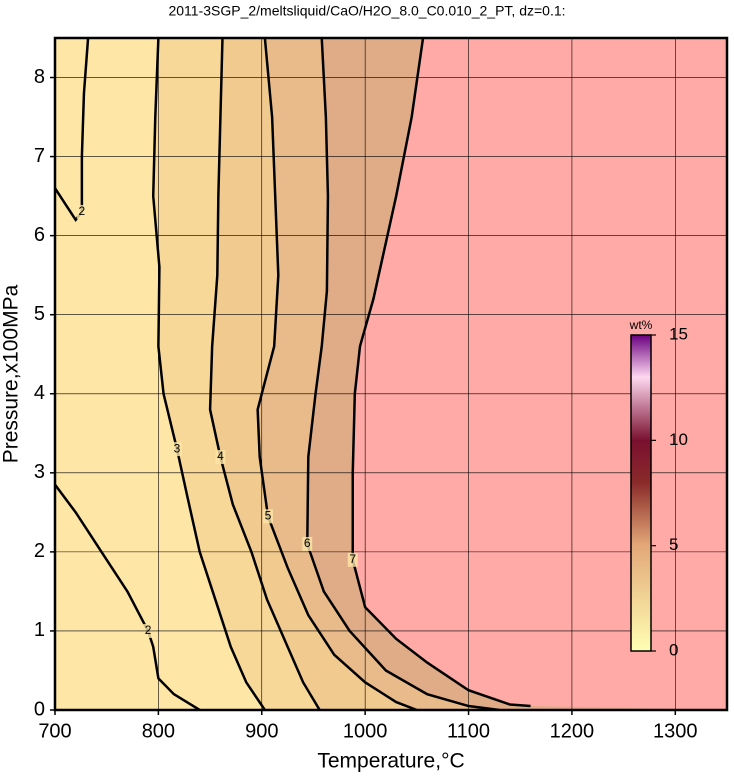 This screenshot has width=734, height=776. Describe the element at coordinates (678, 333) in the screenshot. I see `colorbar-tick-label: 15` at that location.